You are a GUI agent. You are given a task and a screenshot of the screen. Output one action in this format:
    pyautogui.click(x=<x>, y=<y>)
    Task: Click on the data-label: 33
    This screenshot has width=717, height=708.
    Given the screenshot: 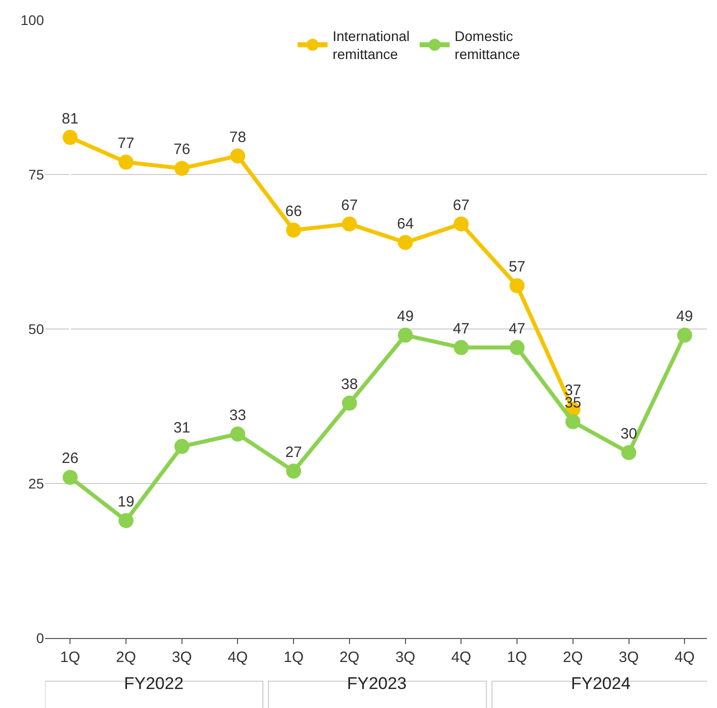 What is the action you would take?
    pyautogui.click(x=237, y=415)
    